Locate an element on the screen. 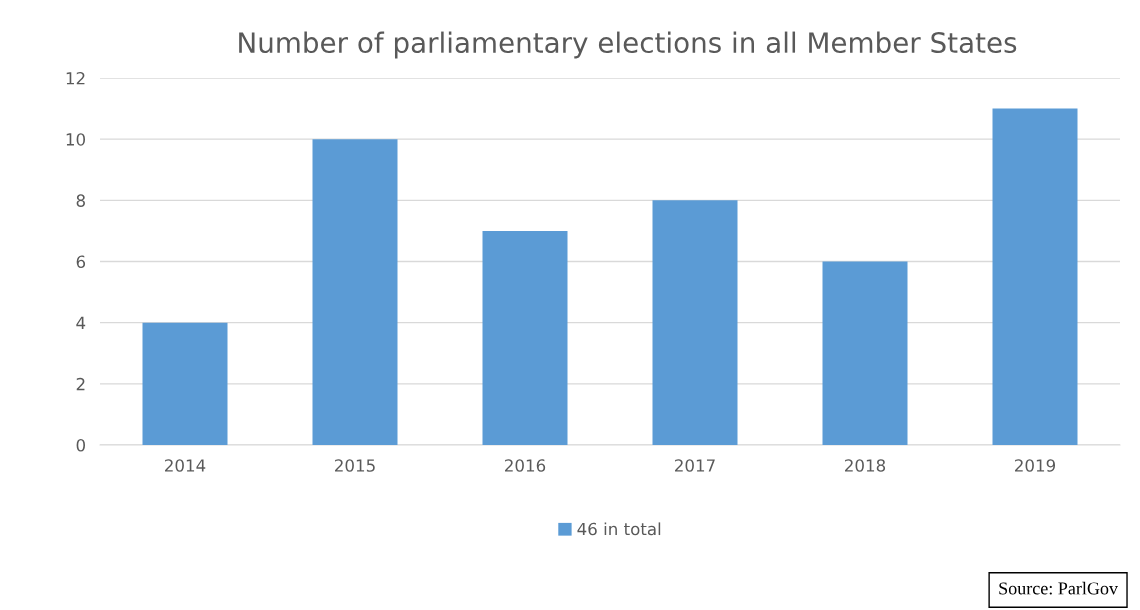  y-tick-label: 10 is located at coordinates (75, 139).